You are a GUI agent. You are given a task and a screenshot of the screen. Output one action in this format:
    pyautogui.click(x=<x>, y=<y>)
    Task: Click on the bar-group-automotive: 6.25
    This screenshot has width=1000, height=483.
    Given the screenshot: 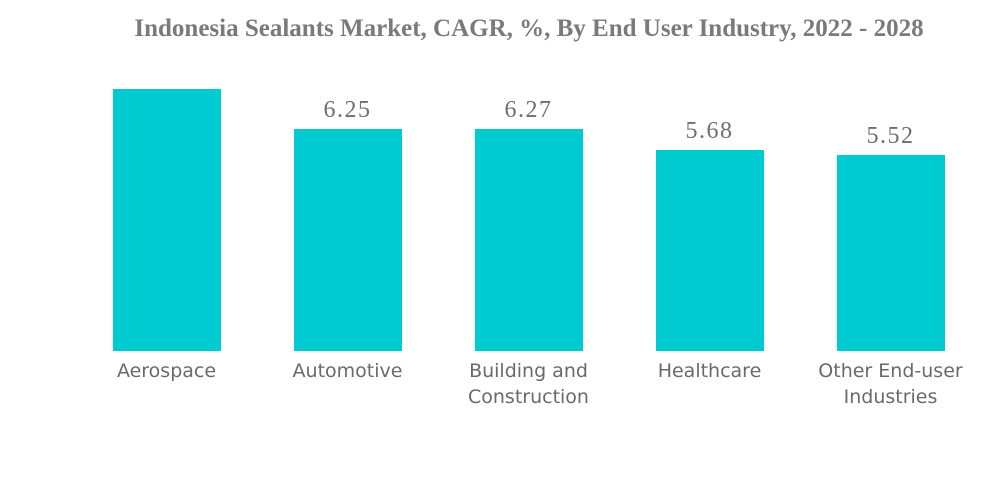 What is the action you would take?
    pyautogui.click(x=347, y=175)
    